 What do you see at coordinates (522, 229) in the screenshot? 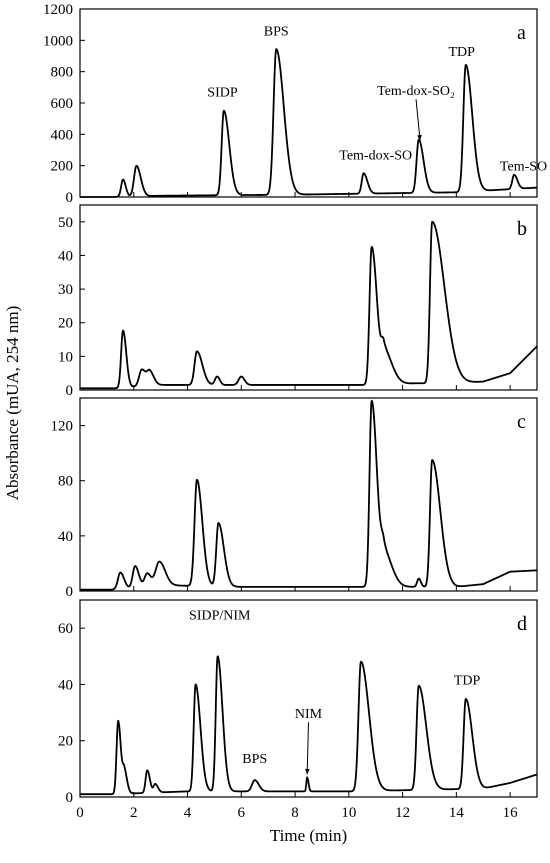
I see `panel-letter: b` at bounding box center [522, 229].